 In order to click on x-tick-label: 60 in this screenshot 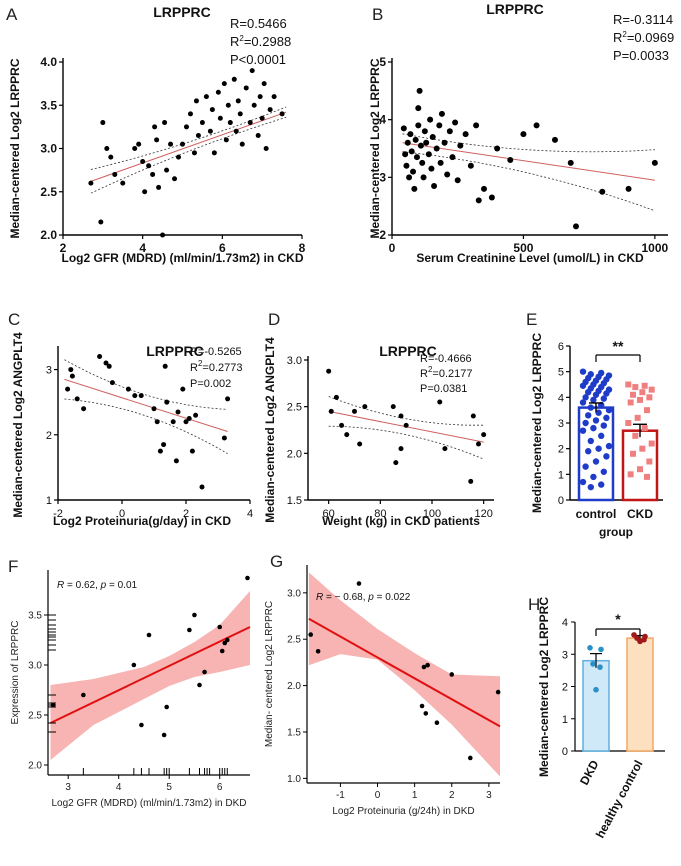, I will do `click(329, 514)`.